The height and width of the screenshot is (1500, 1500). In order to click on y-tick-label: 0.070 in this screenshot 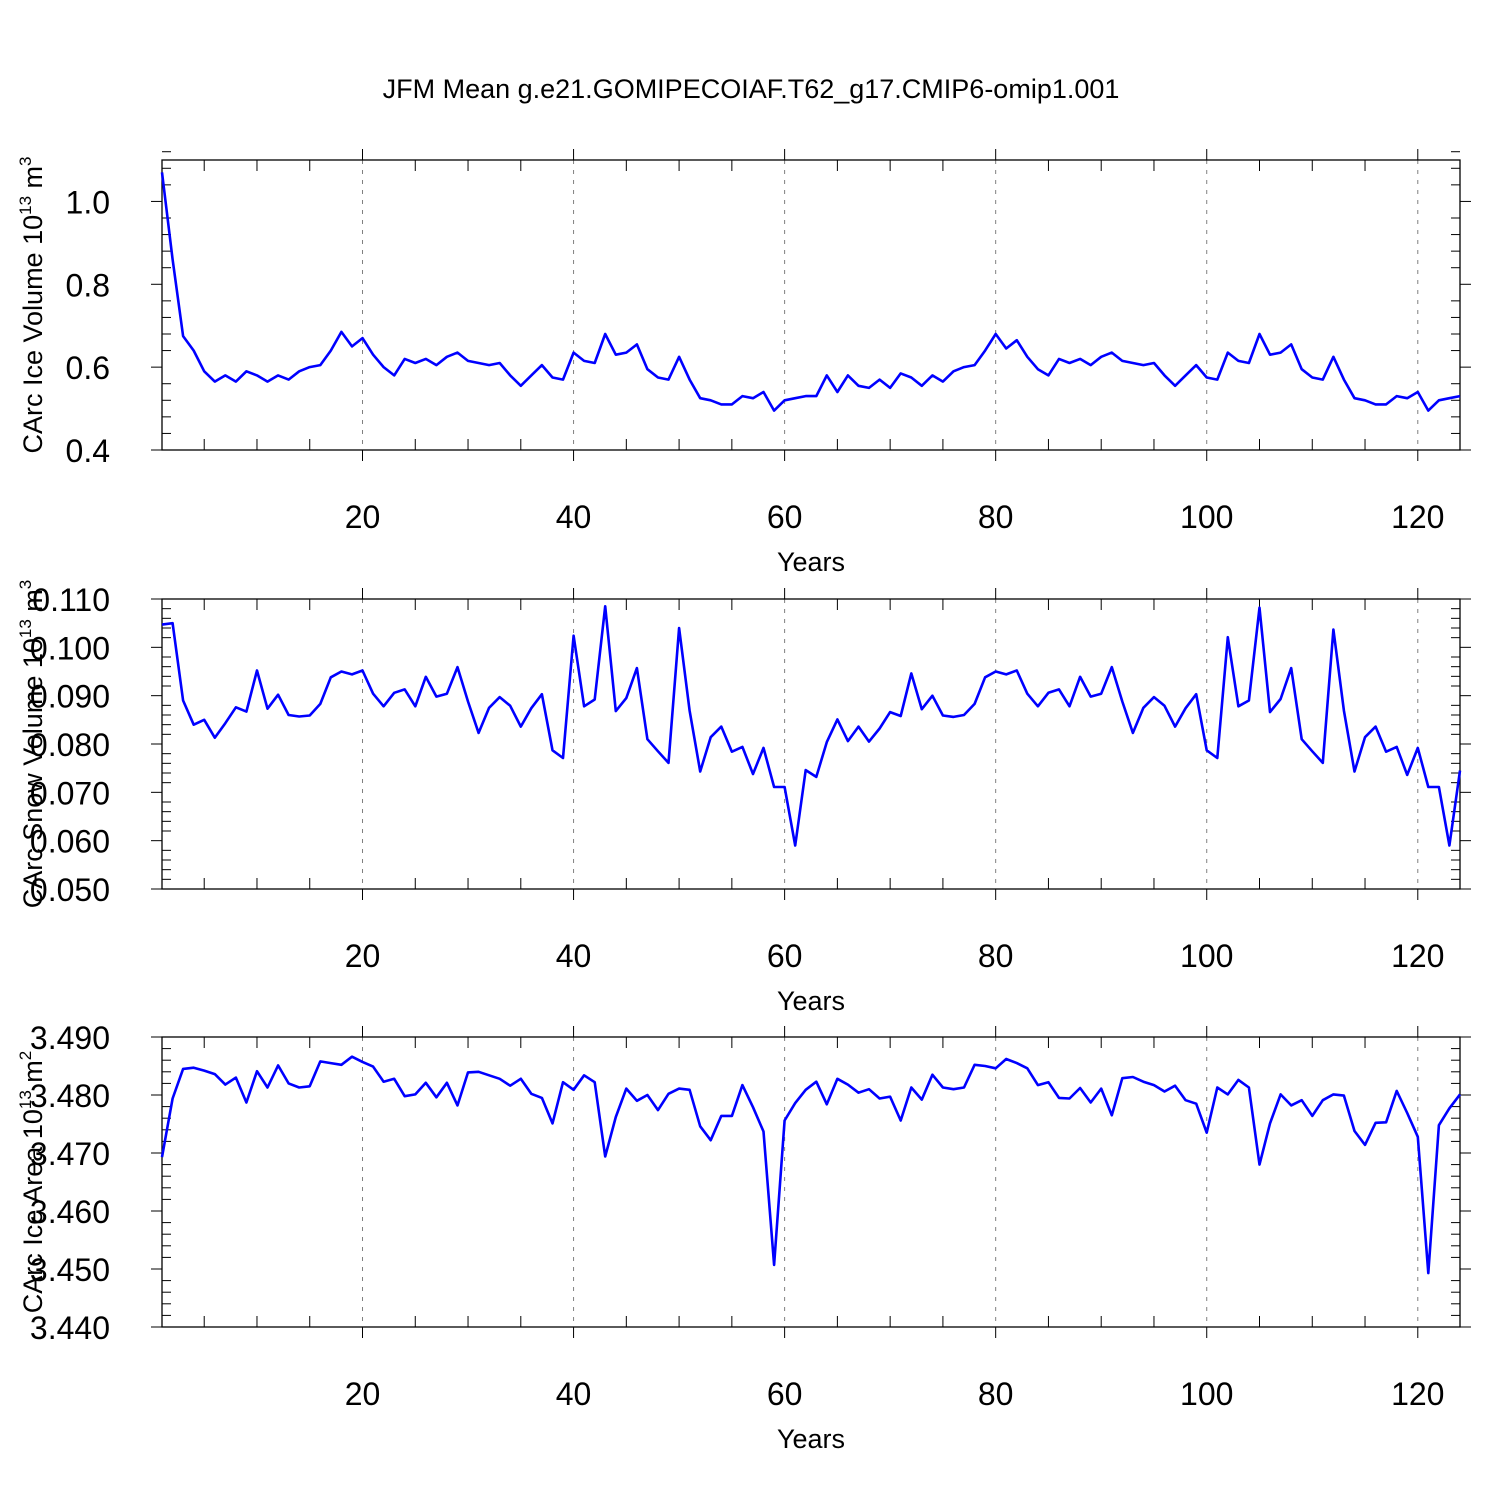, I will do `click(70, 793)`.